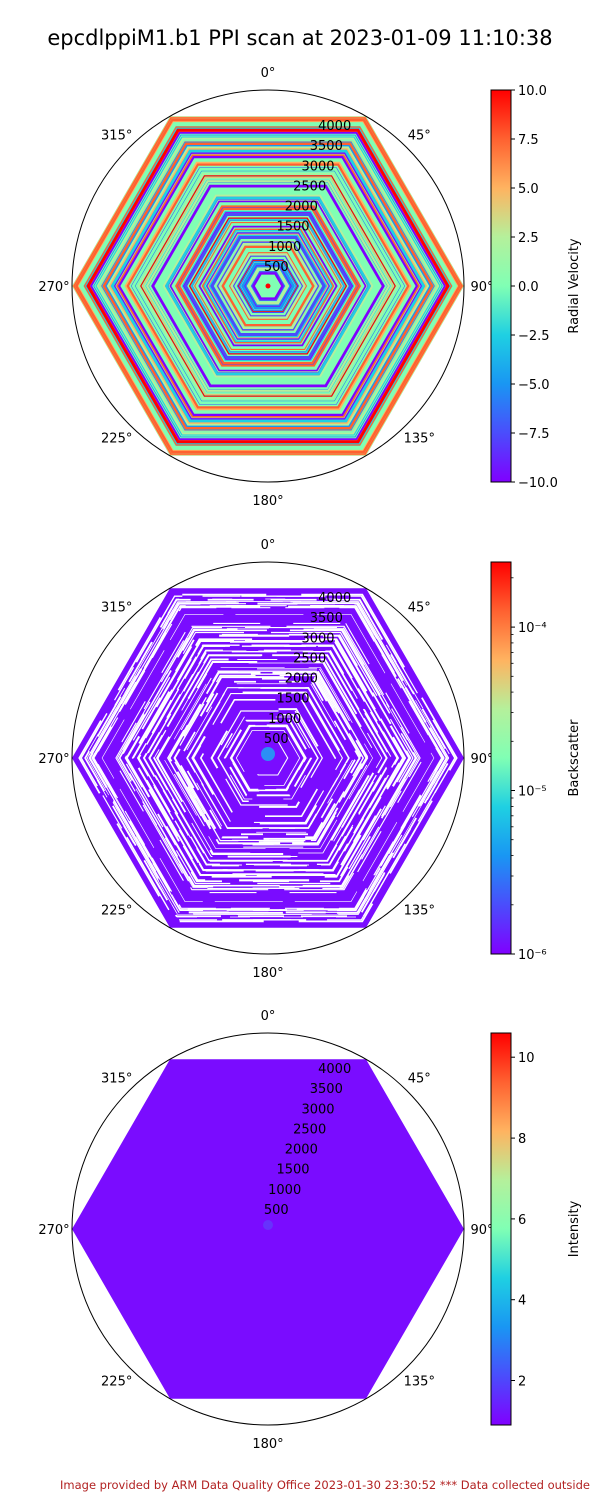 Image resolution: width=600 pixels, height=1500 pixels. What do you see at coordinates (532, 628) in the screenshot?
I see `colorbar-tick-label: 10⁻⁴` at bounding box center [532, 628].